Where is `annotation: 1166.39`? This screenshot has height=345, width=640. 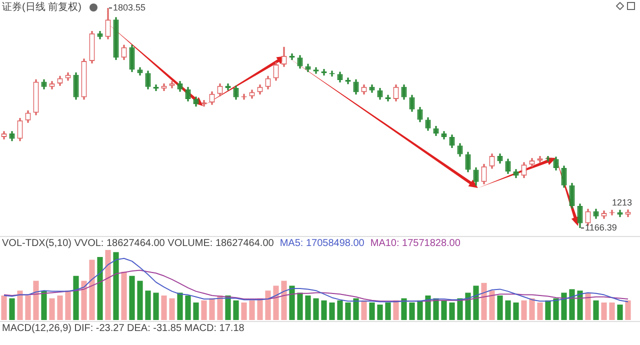 annotation: 1166.39 is located at coordinates (601, 227).